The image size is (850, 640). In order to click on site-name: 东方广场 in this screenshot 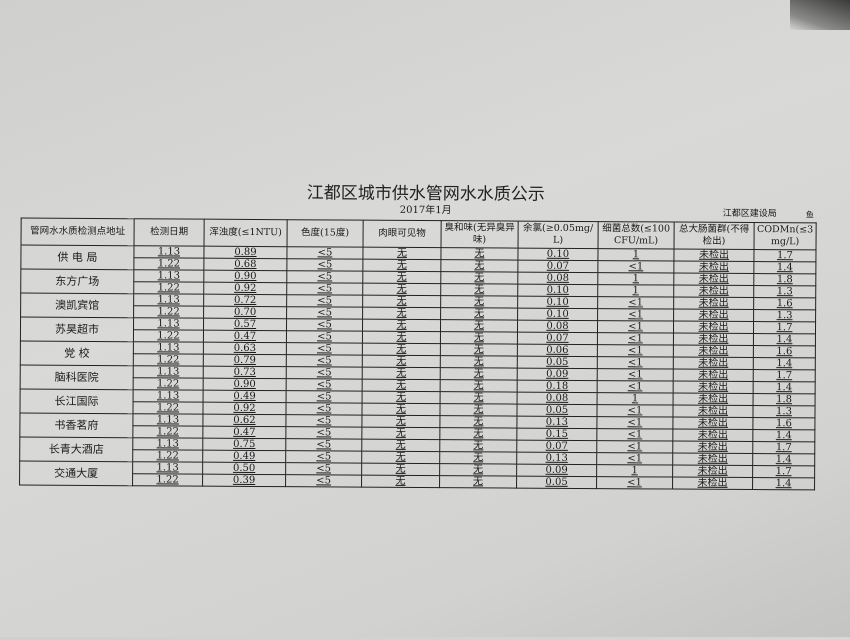, I will do `click(77, 281)`.